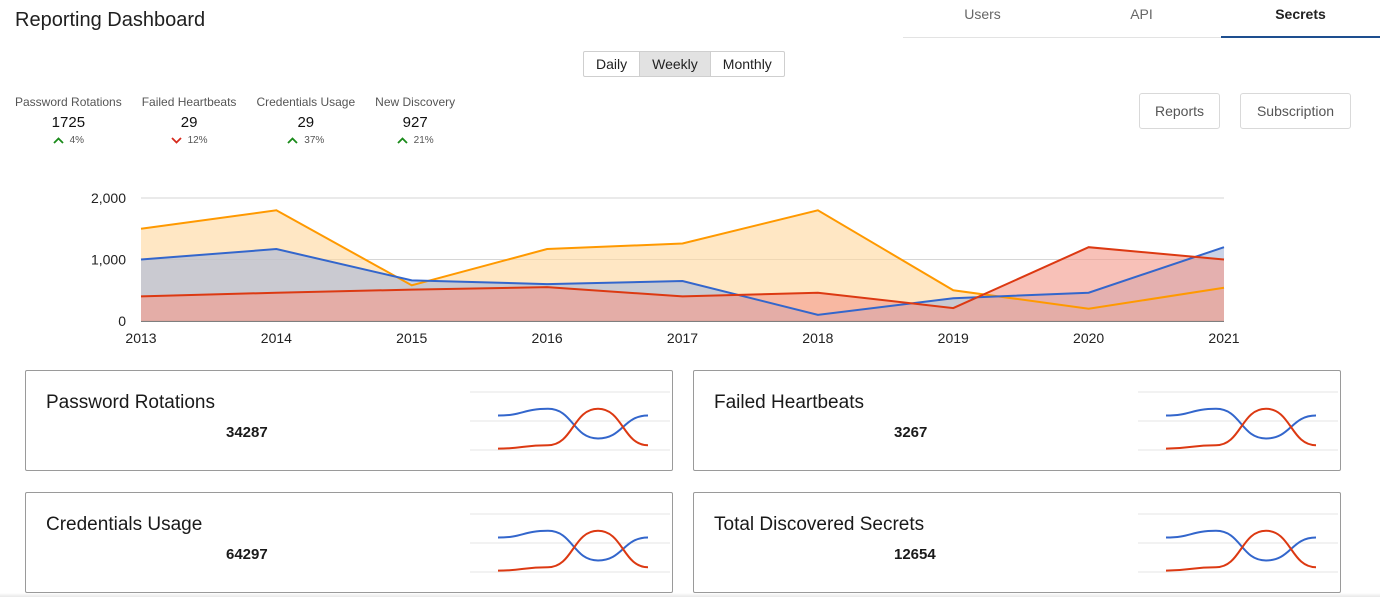  What do you see at coordinates (819, 524) in the screenshot?
I see `card-title: Total Discovered Secrets` at bounding box center [819, 524].